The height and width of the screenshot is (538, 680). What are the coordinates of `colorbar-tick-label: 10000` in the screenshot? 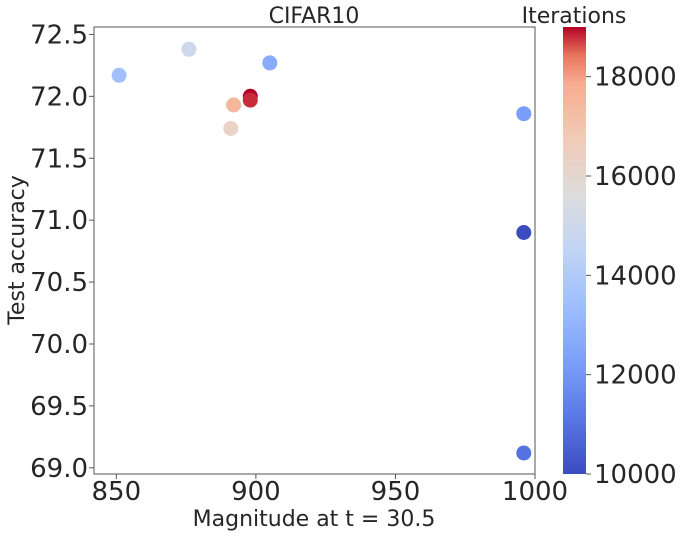 It's located at (635, 475).